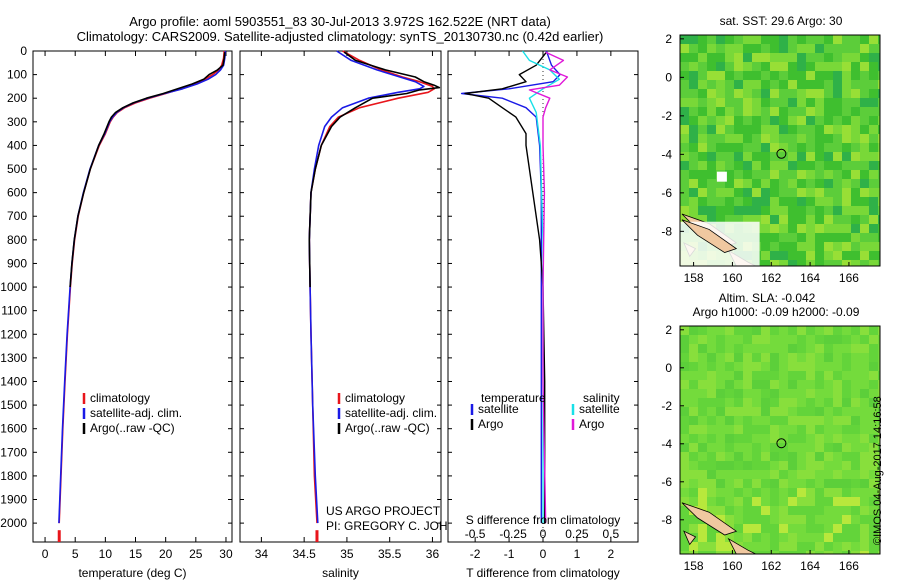  Describe the element at coordinates (666, 520) in the screenshot. I see `map-y-tick-label: -8` at that location.